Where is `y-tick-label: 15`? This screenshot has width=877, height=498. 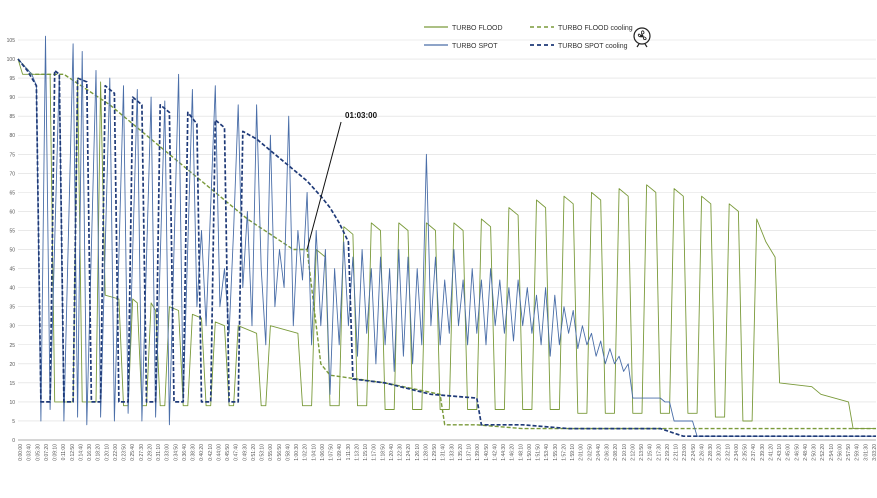 y-tick-label: 15 is located at coordinates (12, 384).